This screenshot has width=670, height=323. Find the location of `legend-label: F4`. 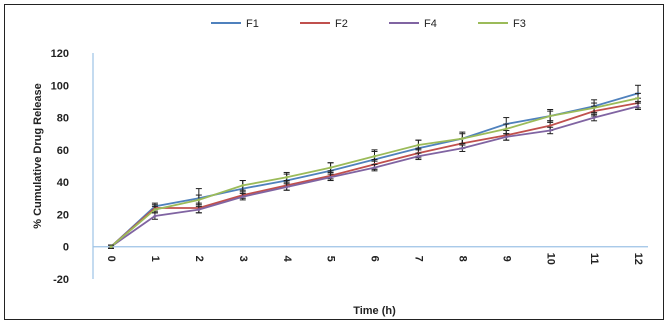

legend-label: F4 is located at coordinates (430, 24).